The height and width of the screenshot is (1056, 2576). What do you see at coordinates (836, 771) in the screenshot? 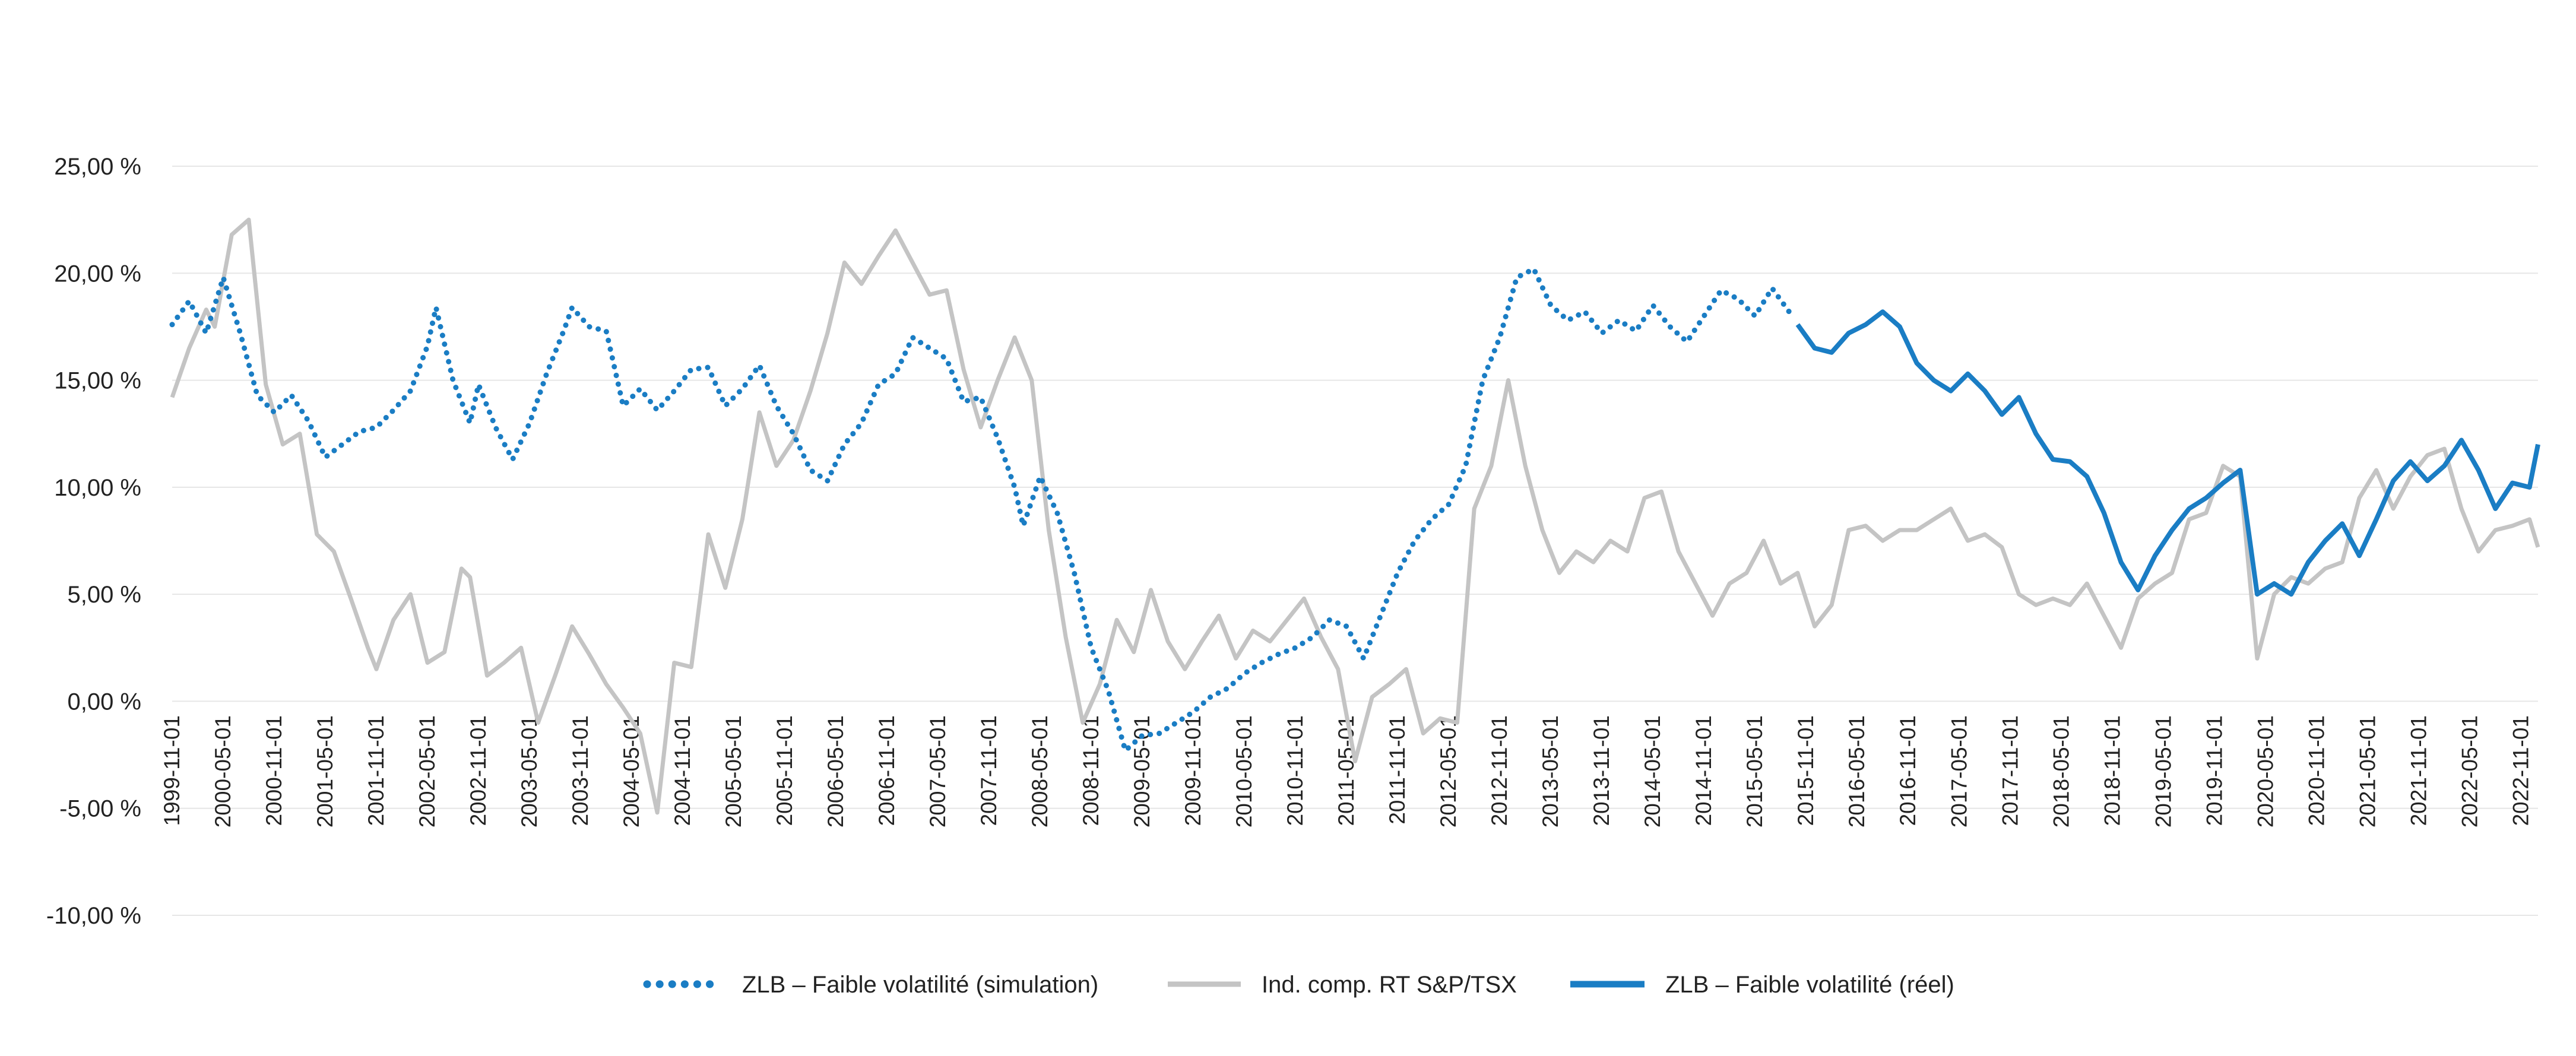
I see `x-tick-label: 2006-05-01` at bounding box center [836, 771].